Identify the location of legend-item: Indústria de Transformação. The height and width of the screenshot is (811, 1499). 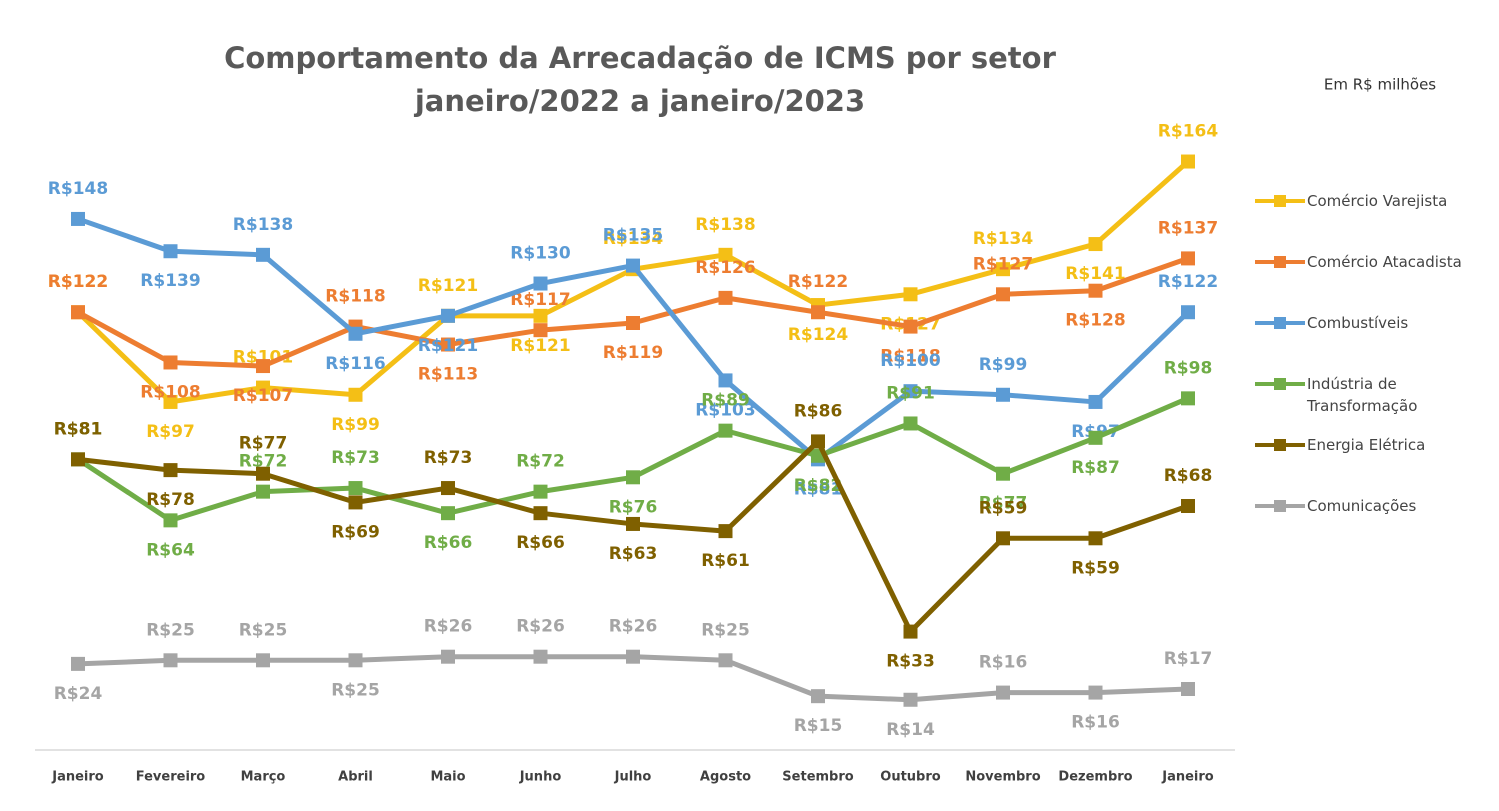
(1370, 403).